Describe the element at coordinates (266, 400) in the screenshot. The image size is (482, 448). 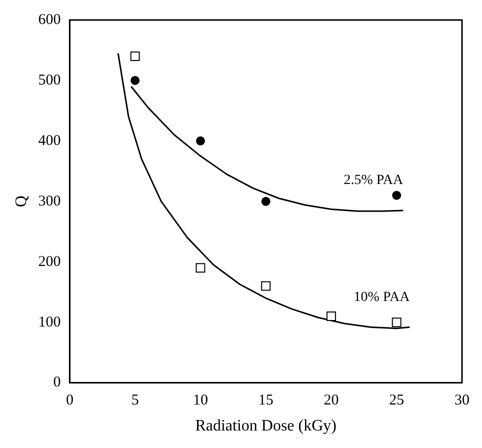
I see `x-tick-label: 15` at that location.